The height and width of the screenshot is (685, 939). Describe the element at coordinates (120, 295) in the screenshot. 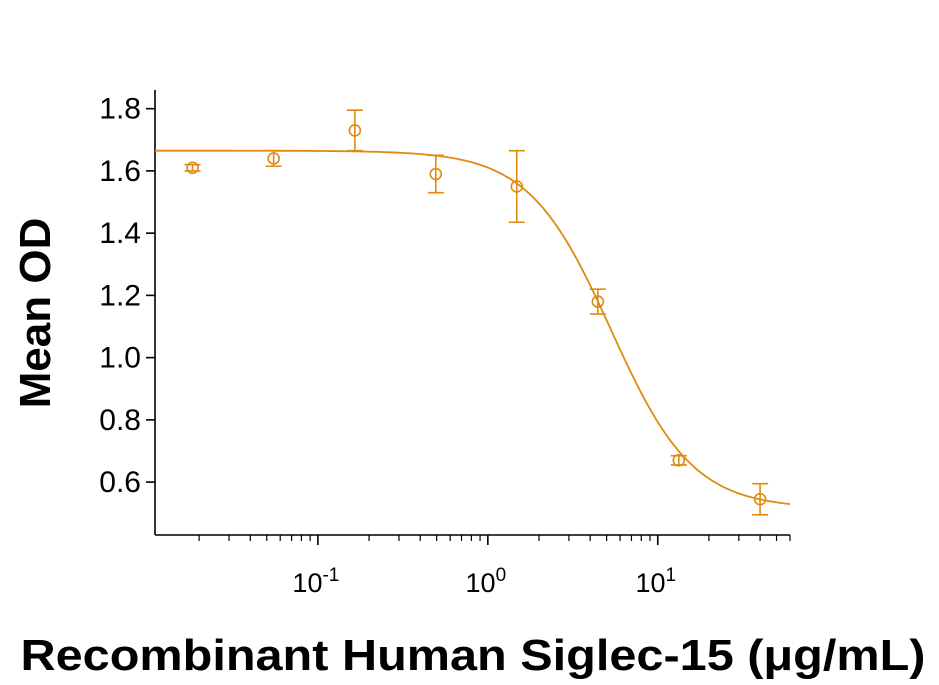

I see `y-tick-label: 1.2` at that location.